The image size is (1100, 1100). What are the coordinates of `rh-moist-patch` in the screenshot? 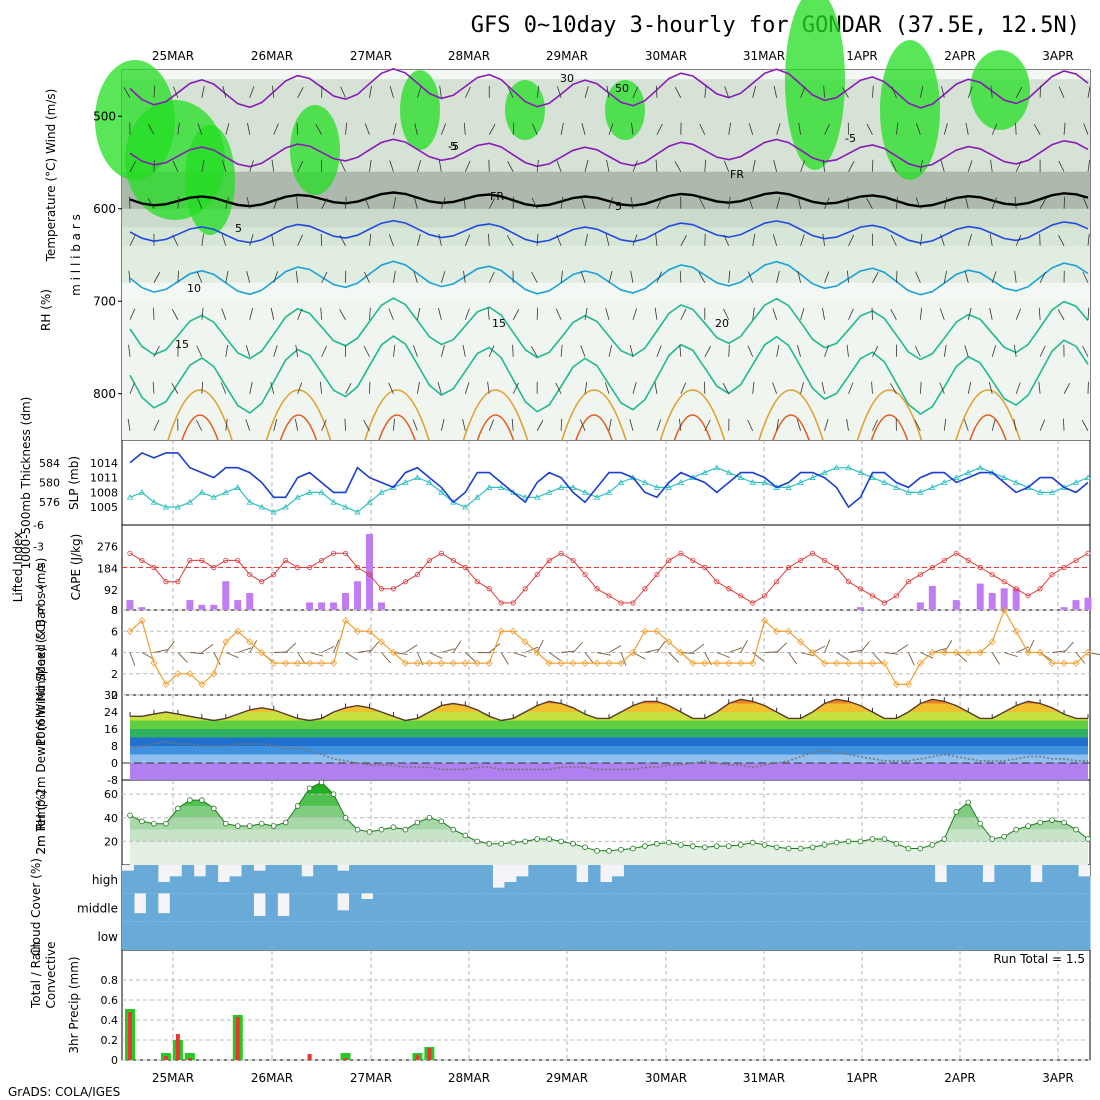 It's located at (910, 110).